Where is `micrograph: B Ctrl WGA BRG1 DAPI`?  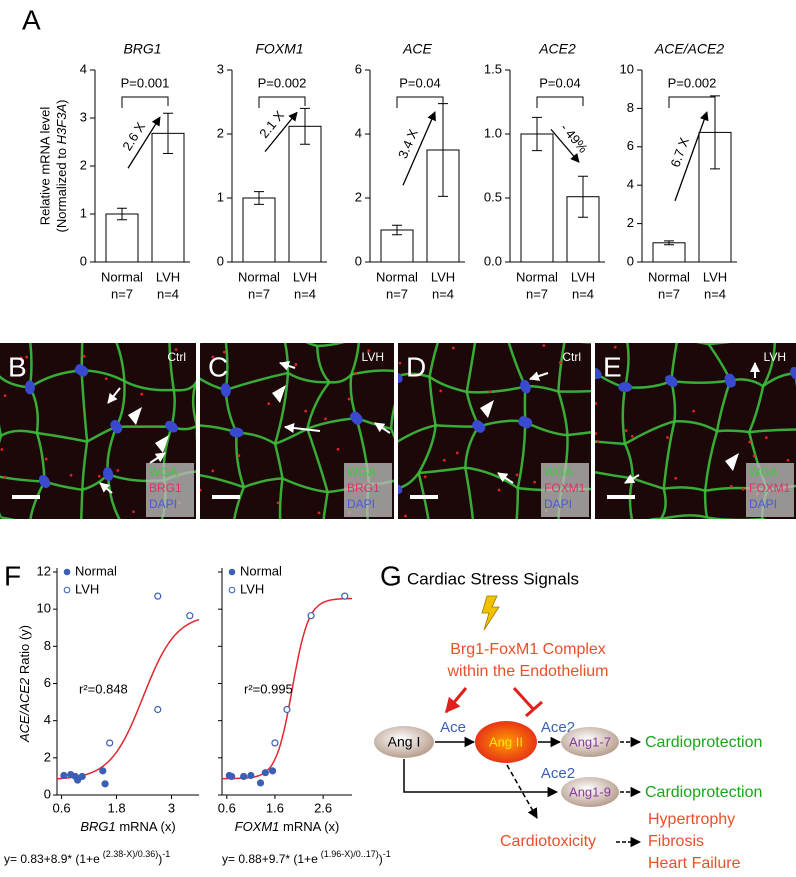 micrograph: B Ctrl WGA BRG1 DAPI is located at coordinates (98, 422).